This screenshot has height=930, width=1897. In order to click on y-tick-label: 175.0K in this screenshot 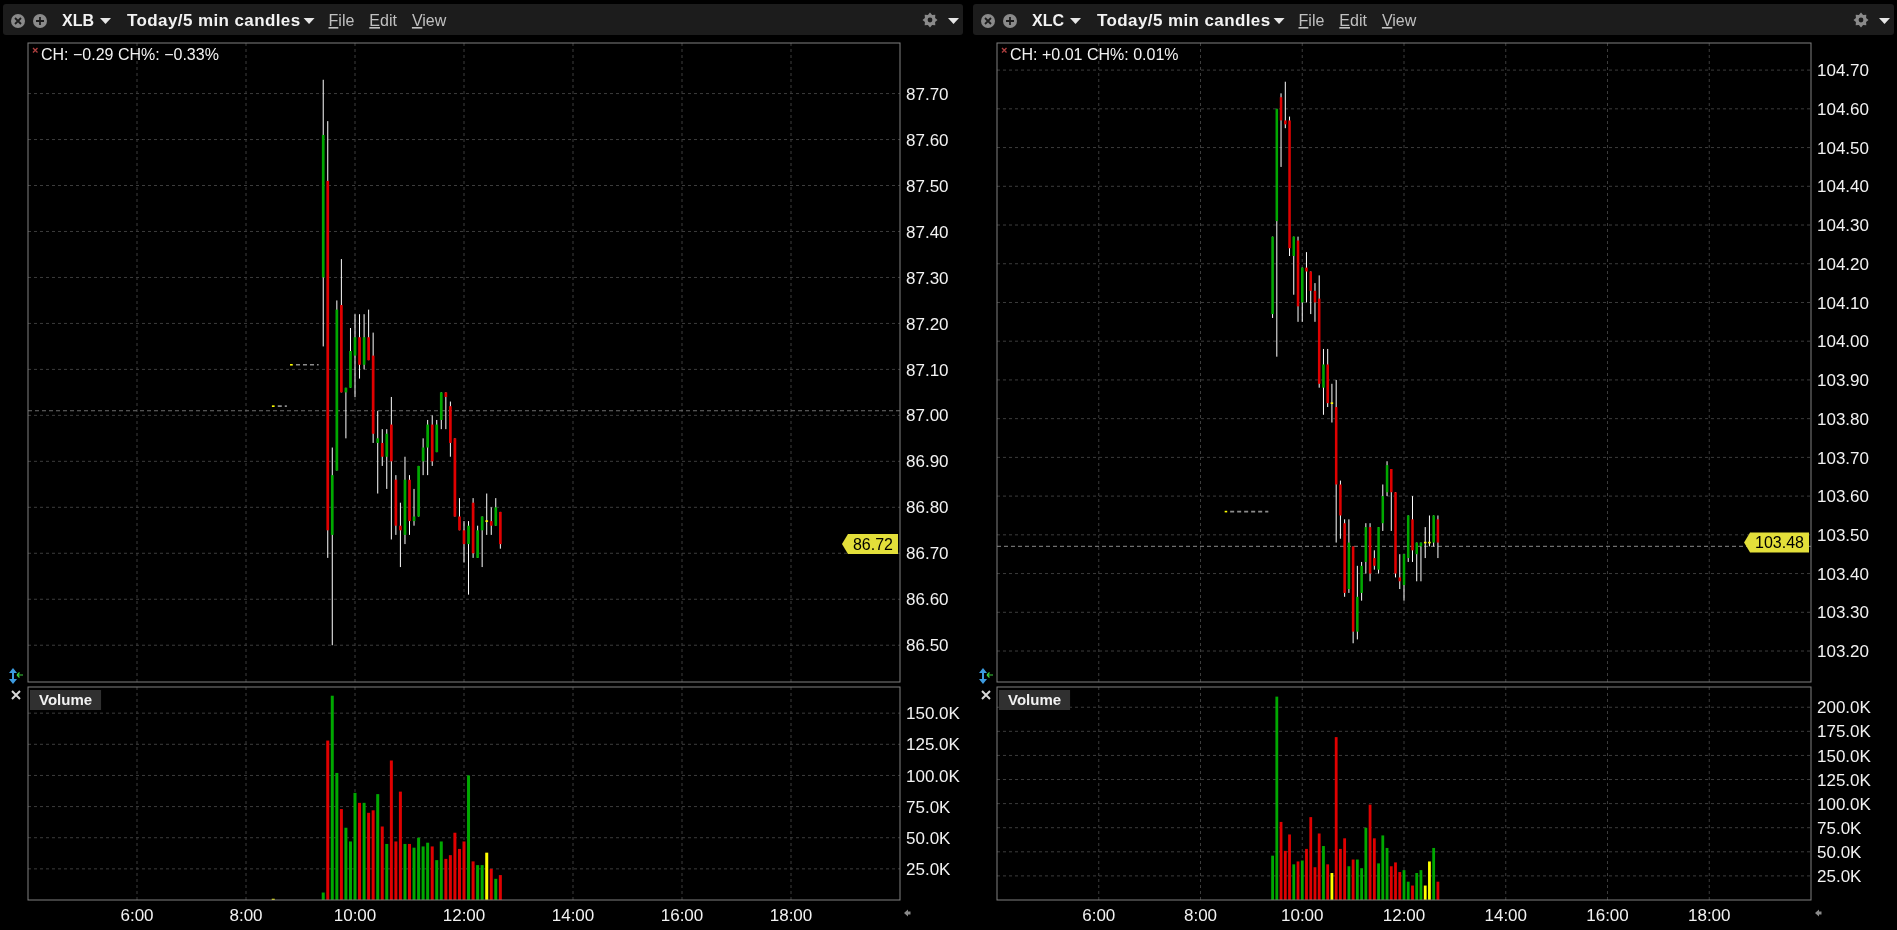, I will do `click(1844, 732)`.